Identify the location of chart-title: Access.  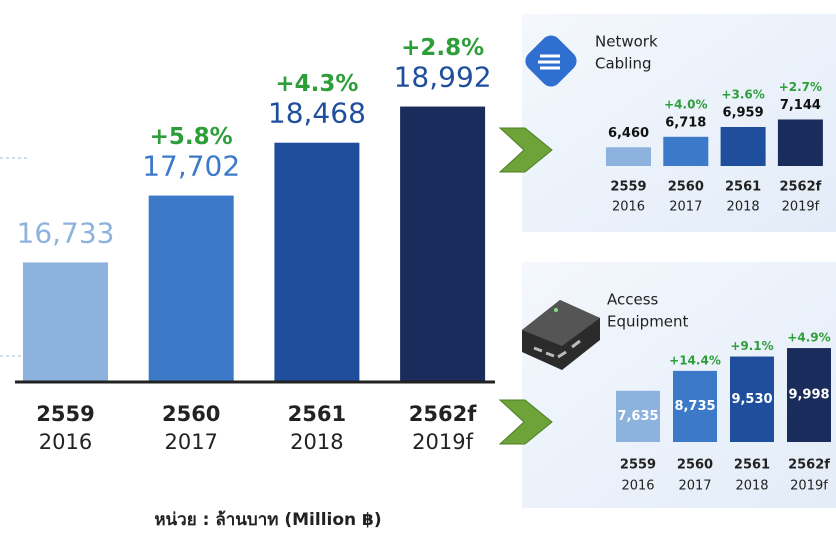
(633, 300).